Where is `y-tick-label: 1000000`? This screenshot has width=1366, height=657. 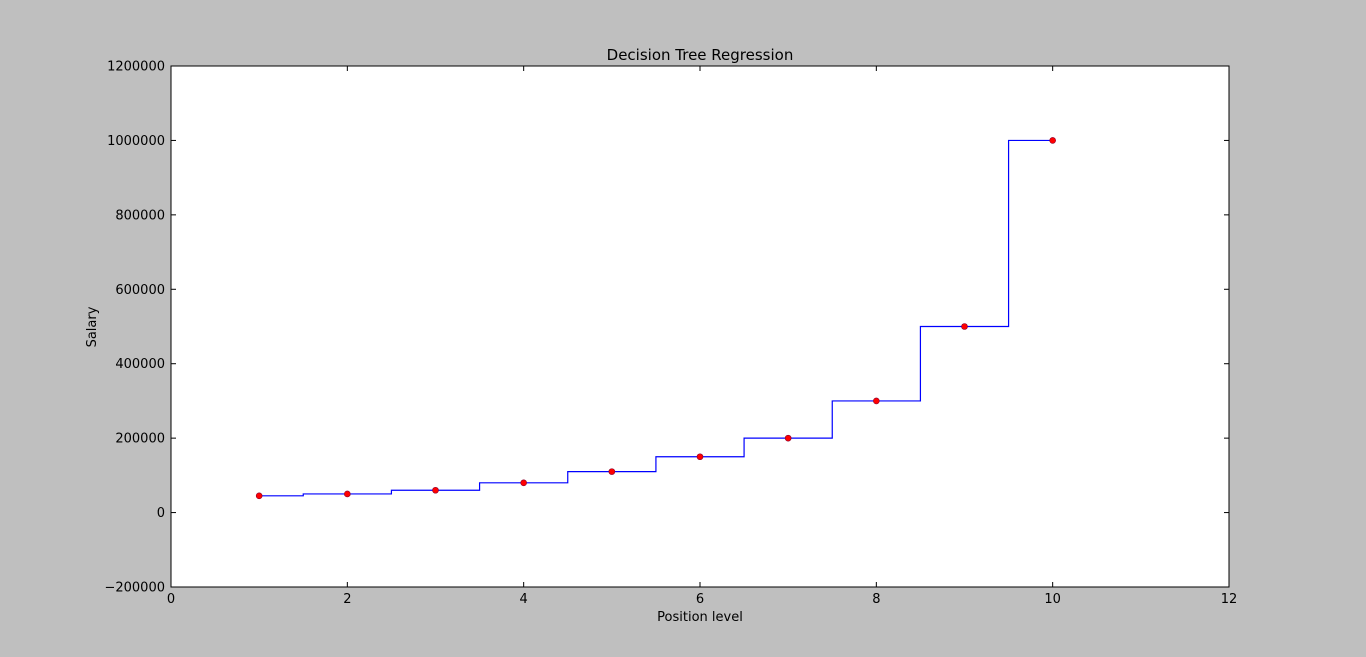 y-tick-label: 1000000 is located at coordinates (136, 141).